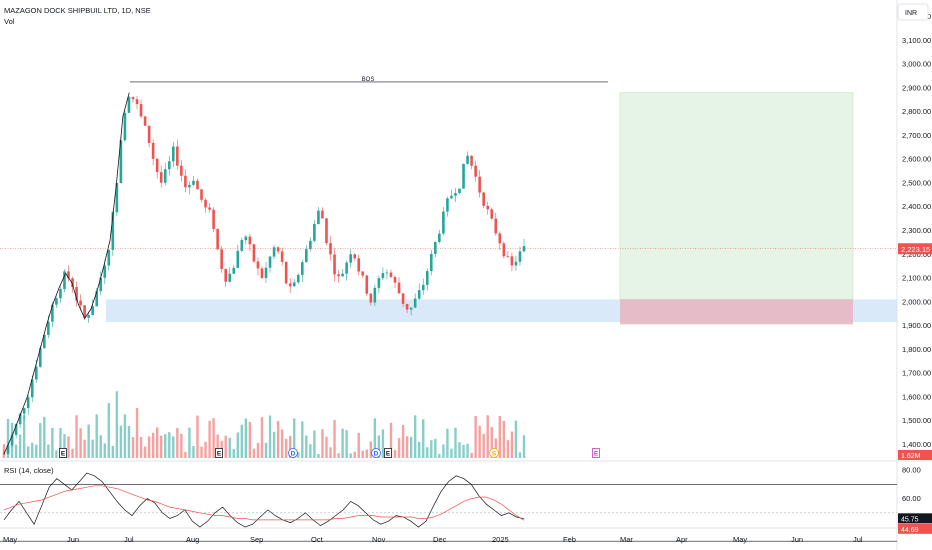 The width and height of the screenshot is (932, 550). I want to click on currency-button, so click(913, 12).